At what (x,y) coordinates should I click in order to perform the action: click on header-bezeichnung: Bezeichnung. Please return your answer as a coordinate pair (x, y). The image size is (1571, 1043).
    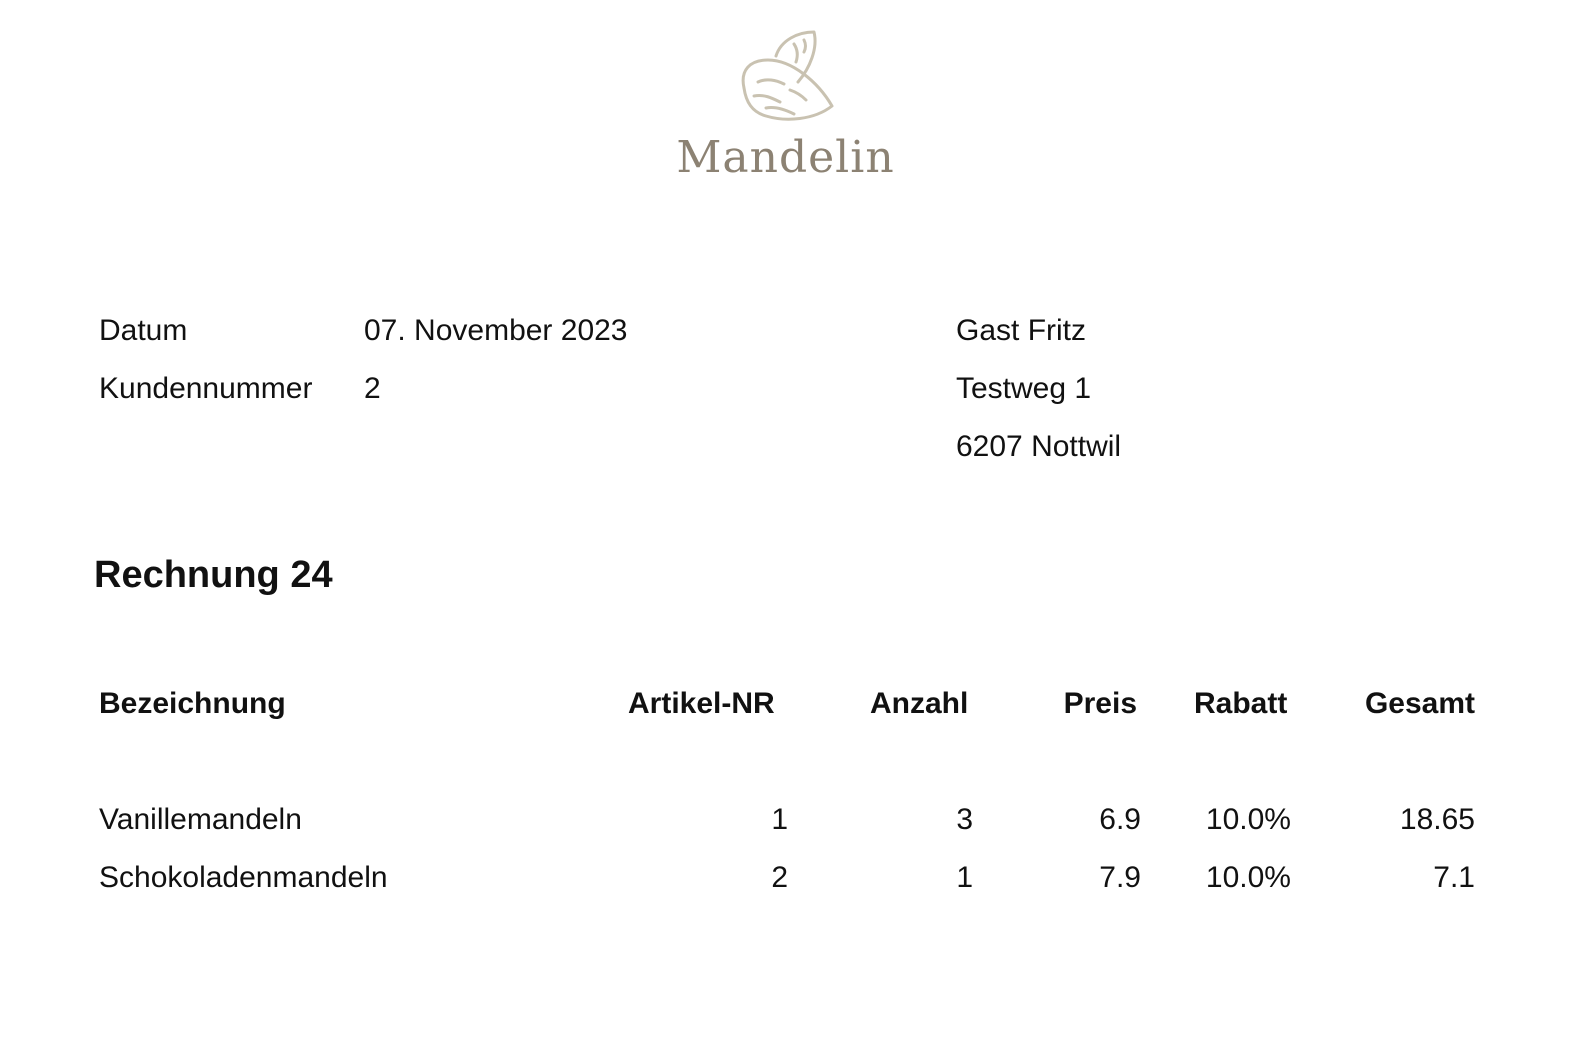
    Looking at the image, I should click on (192, 703).